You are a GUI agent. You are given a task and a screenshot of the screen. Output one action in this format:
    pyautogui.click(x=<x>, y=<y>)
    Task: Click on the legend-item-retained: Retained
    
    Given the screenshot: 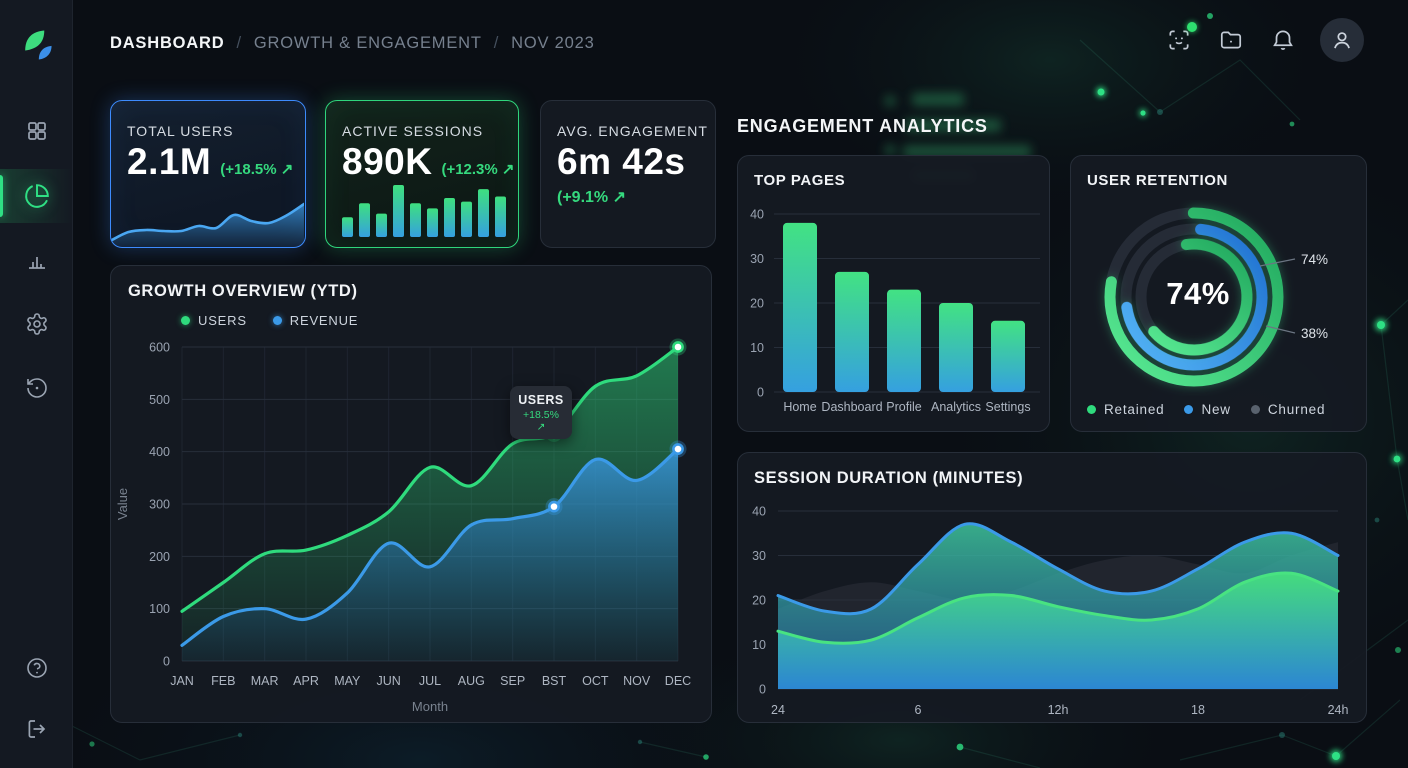 What is the action you would take?
    pyautogui.click(x=1125, y=409)
    